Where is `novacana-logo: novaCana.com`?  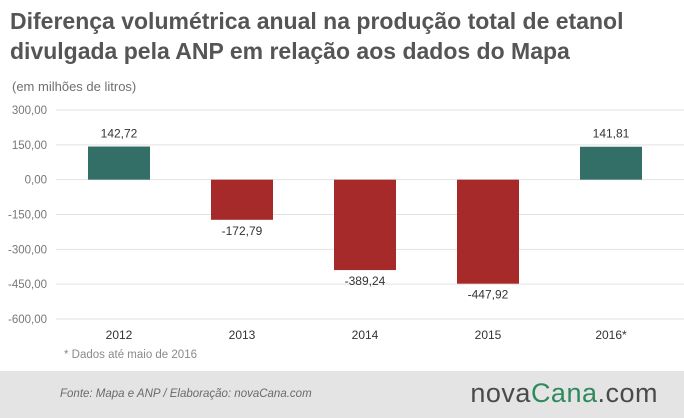 novacana-logo: novaCana.com is located at coordinates (564, 393).